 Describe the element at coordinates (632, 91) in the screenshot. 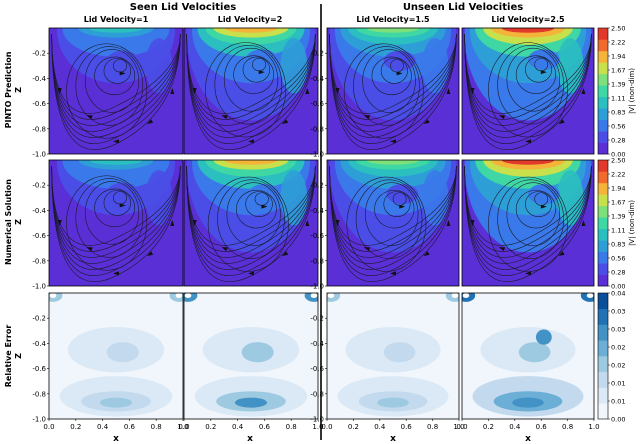

I see `colorbar-label: |V| (non-dim)` at that location.